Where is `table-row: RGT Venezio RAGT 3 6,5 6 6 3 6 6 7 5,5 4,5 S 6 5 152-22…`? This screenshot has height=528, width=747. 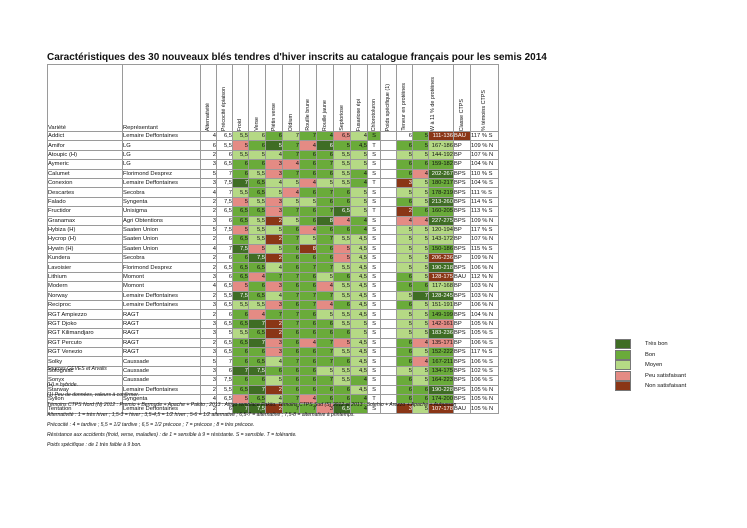
table-row: RGT Venezio RAGT 3 6,5 6 6 3 6 6 7 5,5 4,5 S 6 5 152-22… is located at coordinates (273, 352).